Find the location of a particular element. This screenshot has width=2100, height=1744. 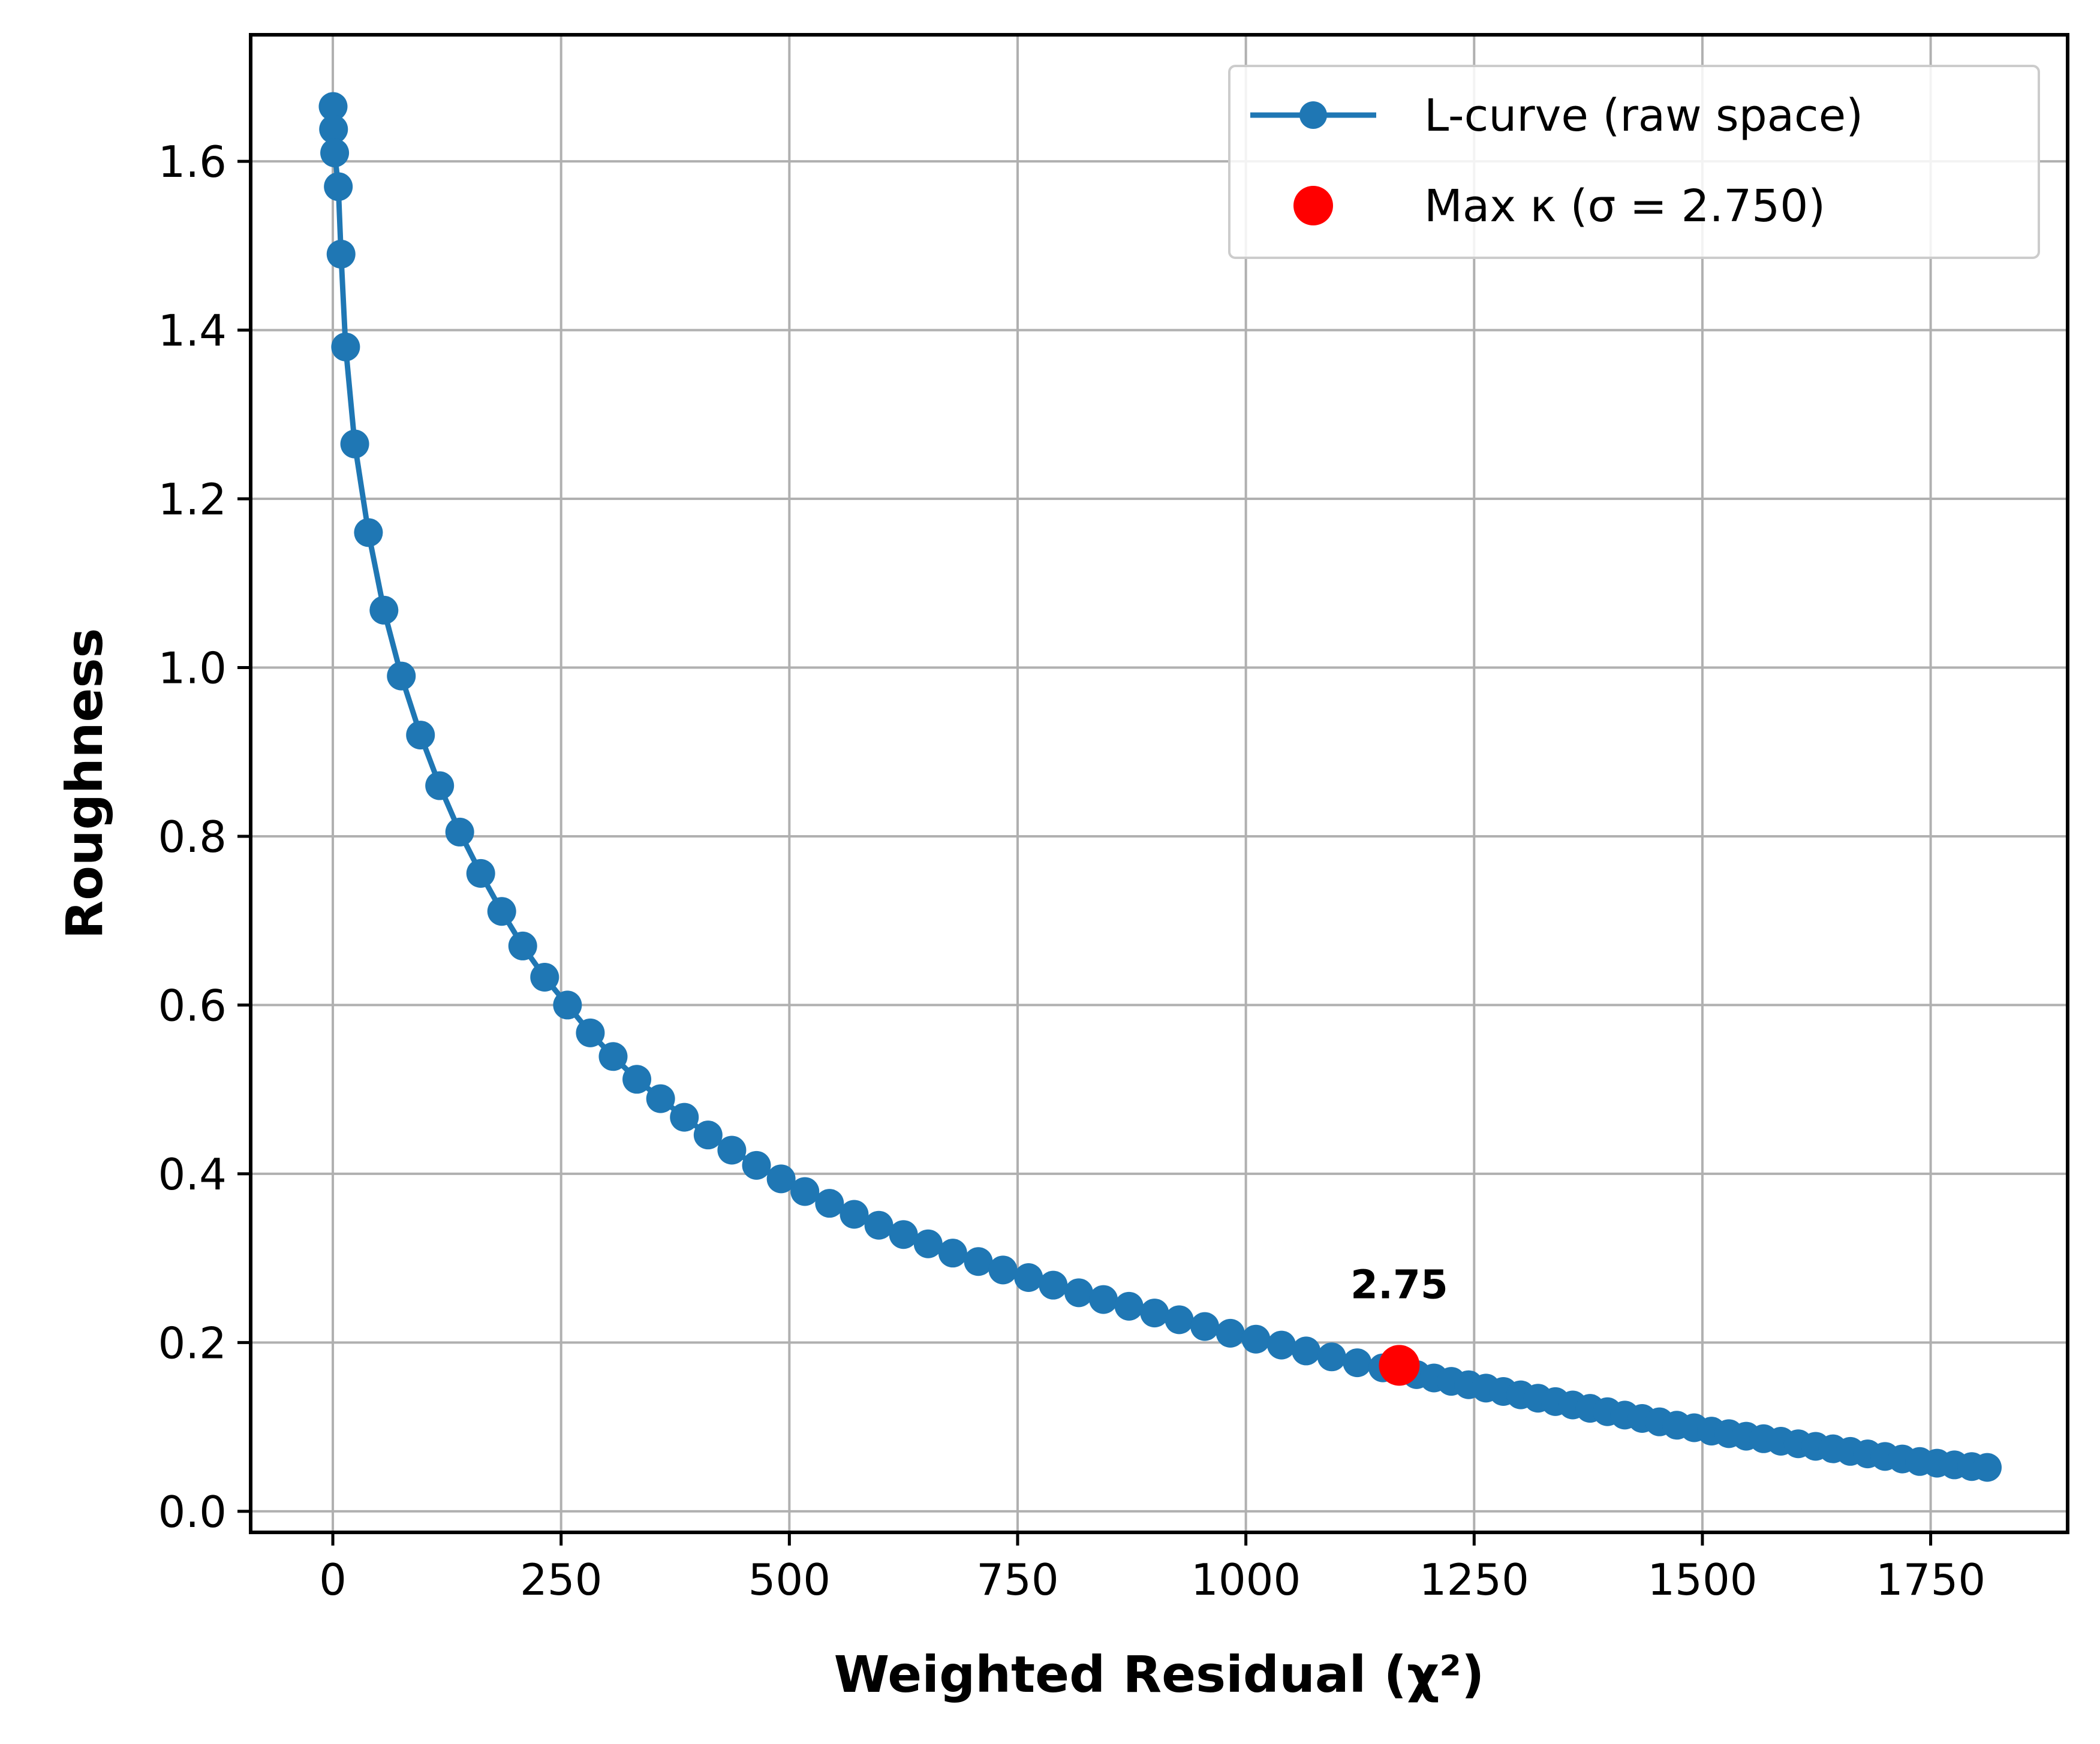

y-tick-label: 0.8 is located at coordinates (192, 837).